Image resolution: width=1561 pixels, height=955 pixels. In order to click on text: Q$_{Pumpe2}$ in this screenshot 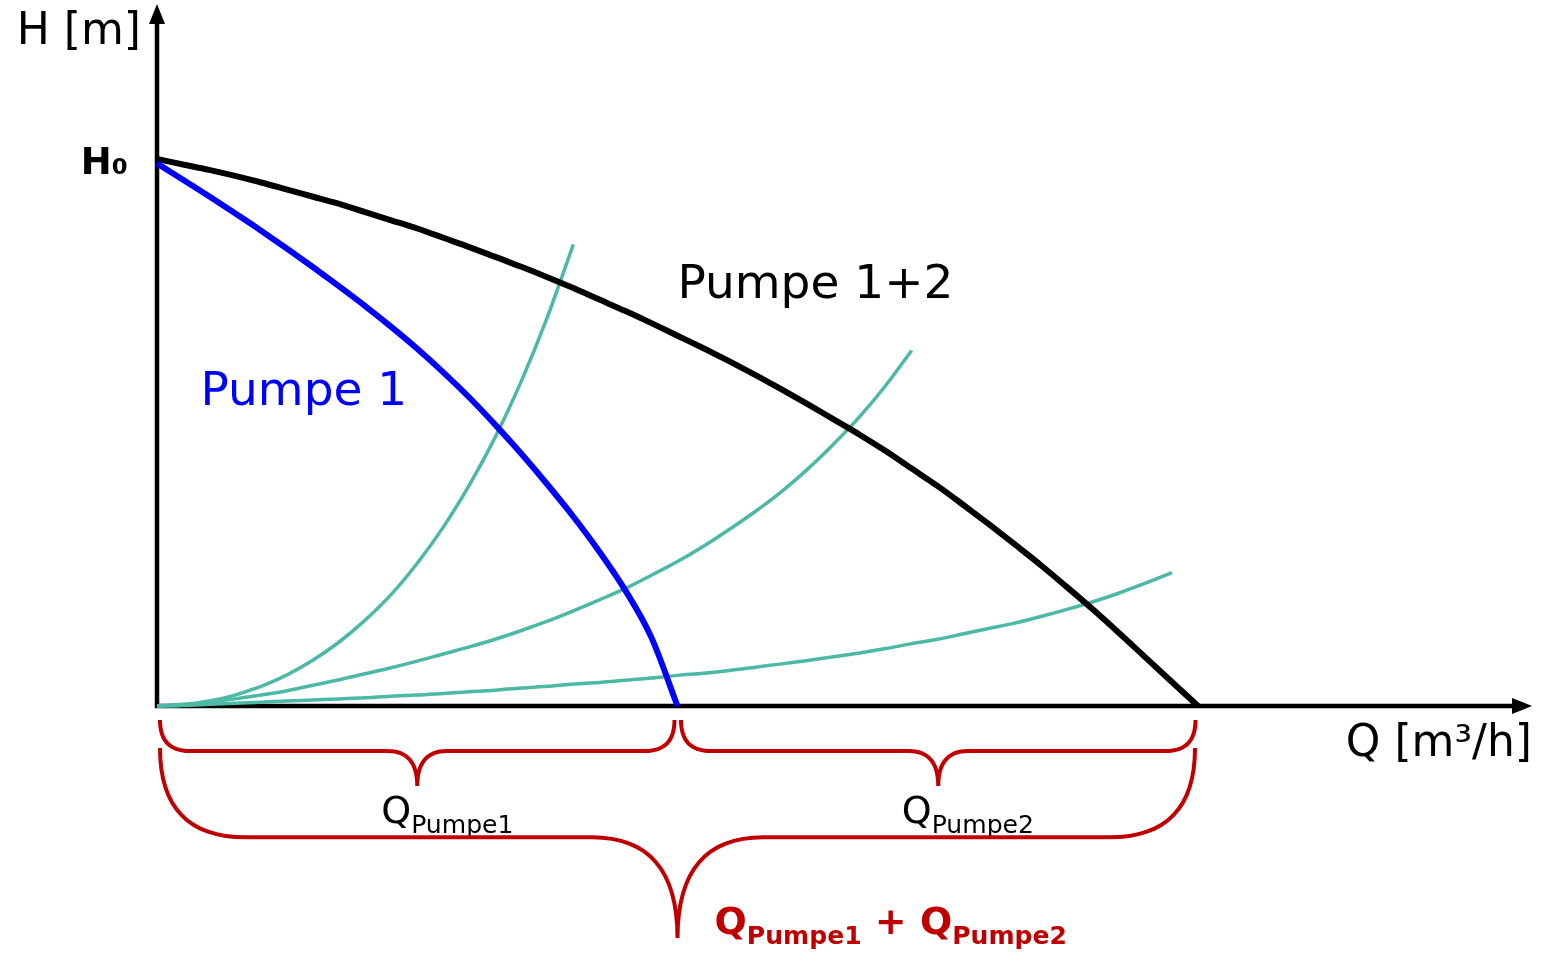, I will do `click(967, 814)`.